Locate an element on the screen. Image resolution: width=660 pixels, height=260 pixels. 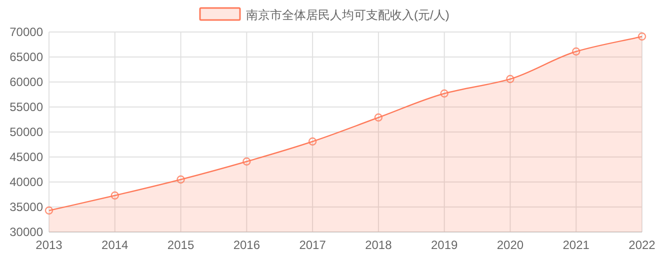
y-tick-label: 55000 is located at coordinates (27, 107).